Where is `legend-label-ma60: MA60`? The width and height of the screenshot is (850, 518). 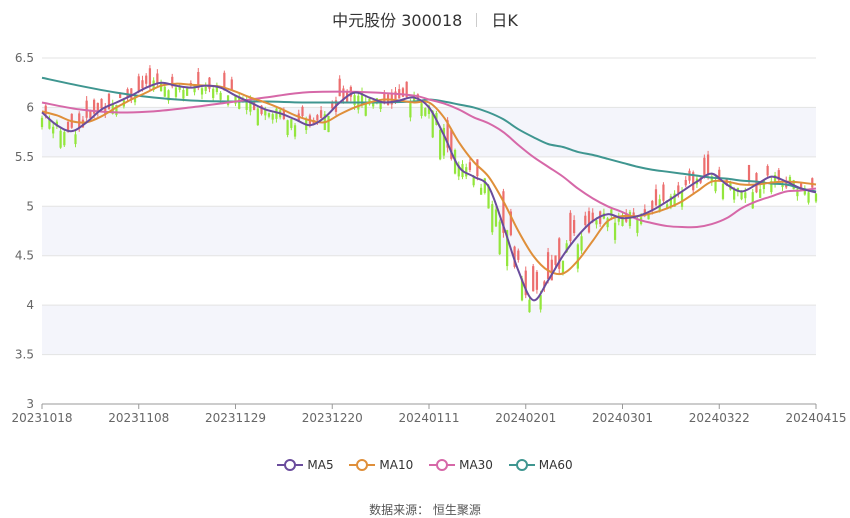
legend-label-ma60: MA60 is located at coordinates (555, 465).